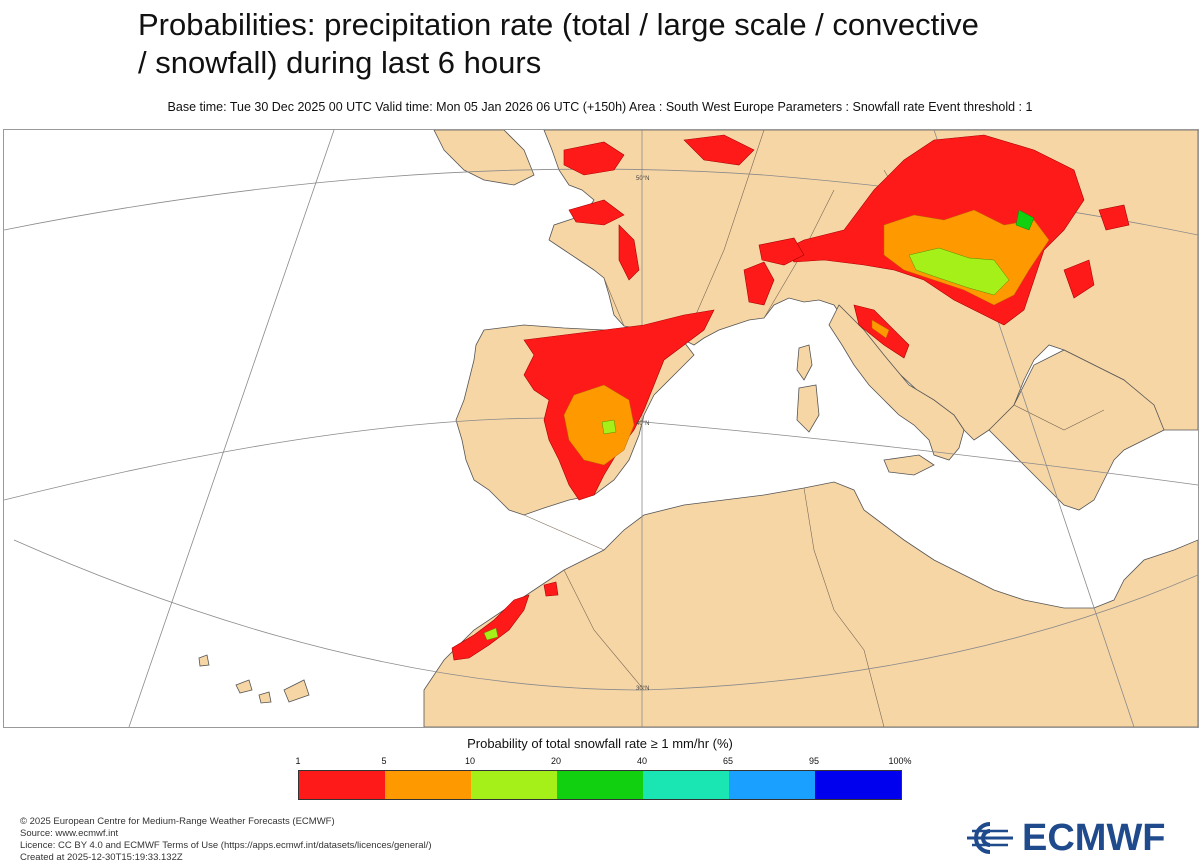 The height and width of the screenshot is (868, 1200). I want to click on meridian-w10, so click(231, 428).